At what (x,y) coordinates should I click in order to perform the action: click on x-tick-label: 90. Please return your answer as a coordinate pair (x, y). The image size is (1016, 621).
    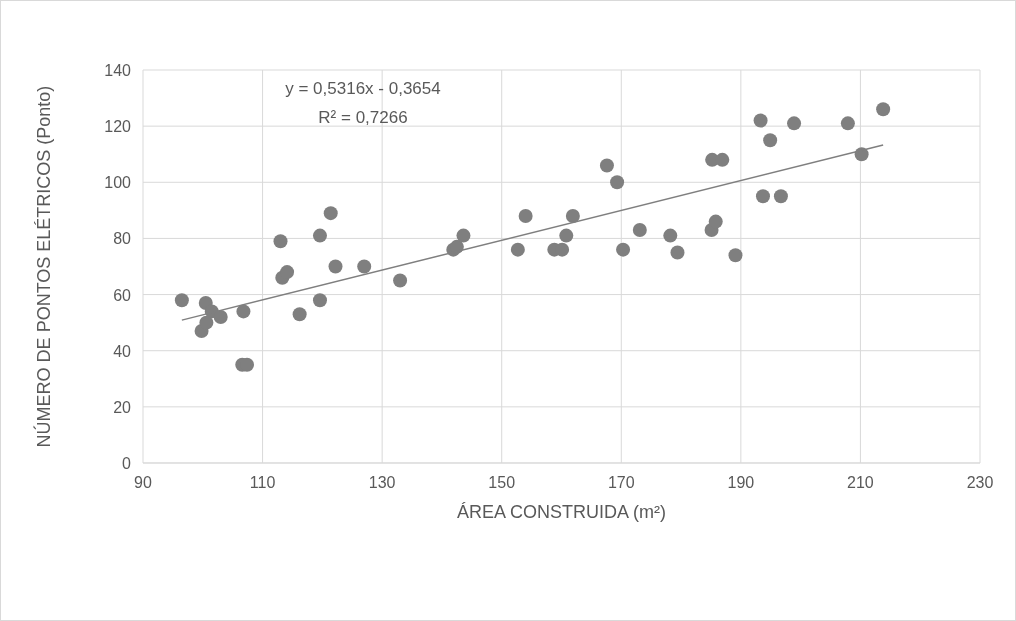
    Looking at the image, I should click on (143, 482).